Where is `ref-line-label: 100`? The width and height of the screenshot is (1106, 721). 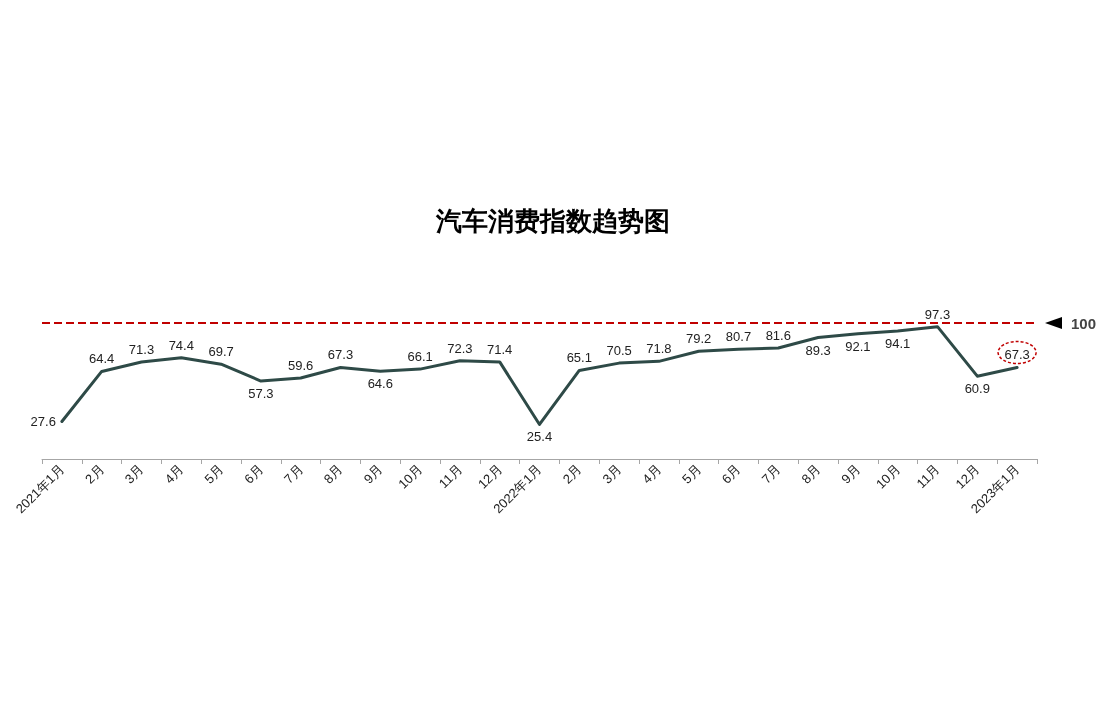
ref-line-label: 100 is located at coordinates (1084, 323).